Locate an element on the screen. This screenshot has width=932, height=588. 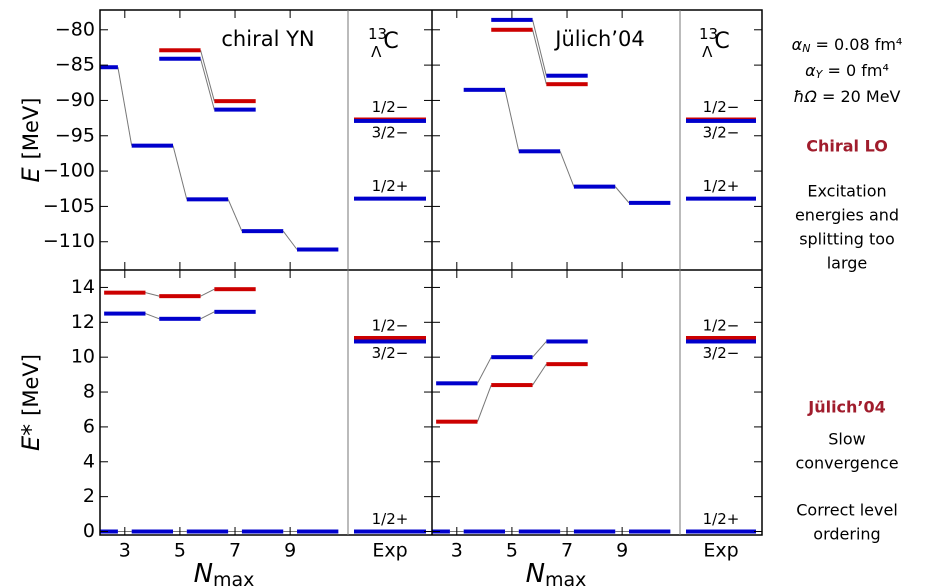
y-tick-label: −85 is located at coordinates (75, 65).